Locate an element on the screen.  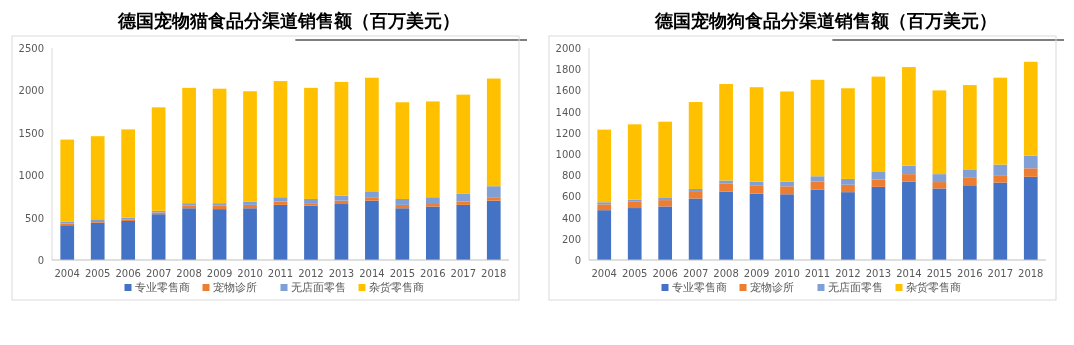
chart-title: 德国宠物猫食品分渠道销售额（百万美元） is located at coordinates (288, 20).